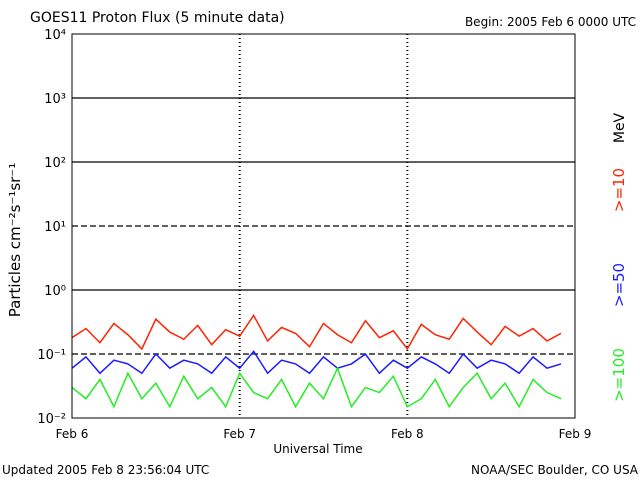 The height and width of the screenshot is (480, 640). Describe the element at coordinates (239, 434) in the screenshot. I see `x-tick-label: Feb 7` at that location.